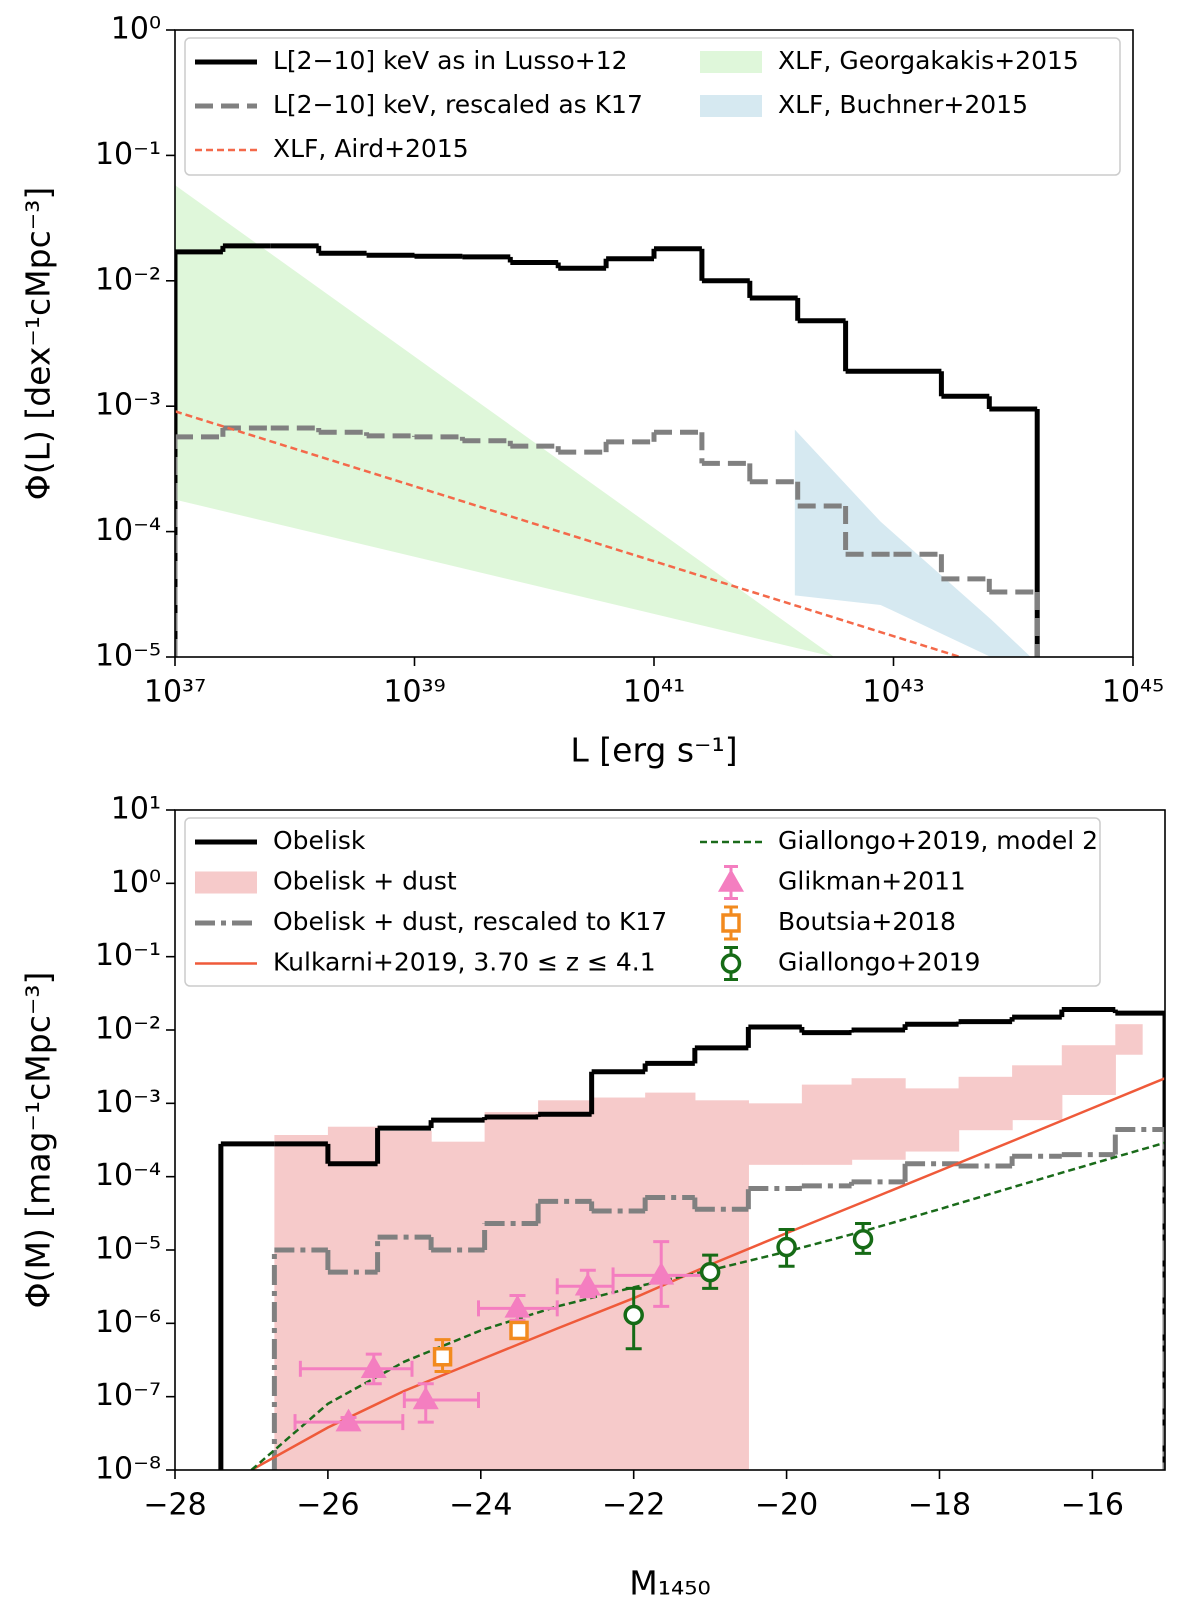 The width and height of the screenshot is (1200, 1605). What do you see at coordinates (912, 543) in the screenshot?
I see `band` at bounding box center [912, 543].